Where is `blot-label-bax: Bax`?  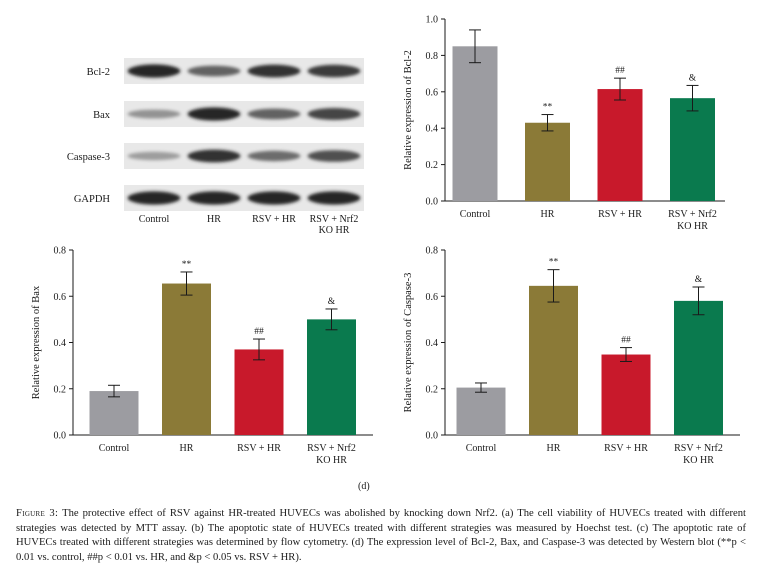
blot-label-bax: Bax is located at coordinates (102, 115).